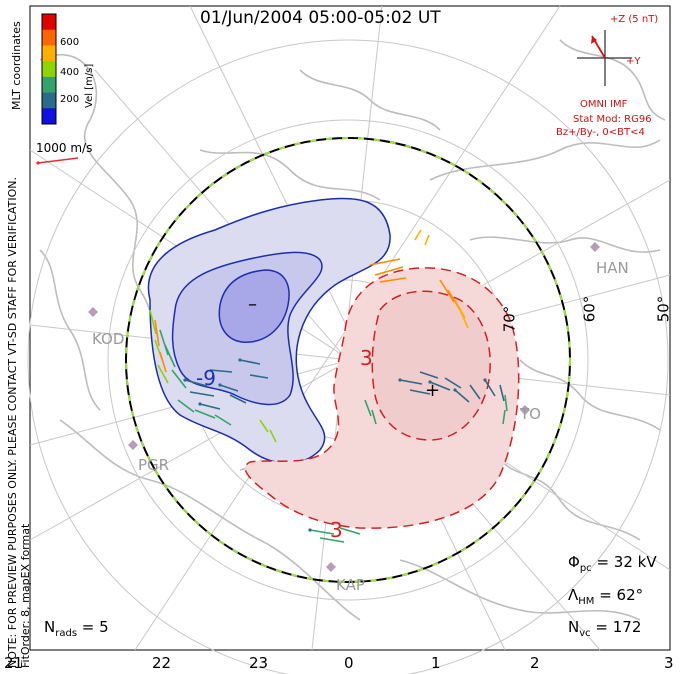 This screenshot has height=674, width=680. I want to click on n-rads-value: 5, so click(104, 627).